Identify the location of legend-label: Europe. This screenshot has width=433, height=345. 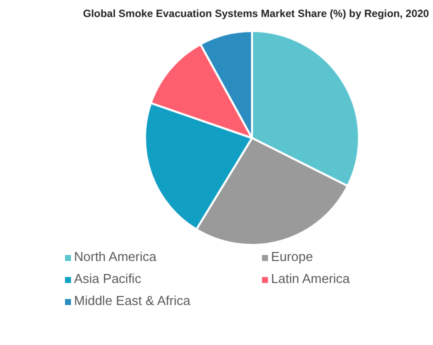
(292, 256).